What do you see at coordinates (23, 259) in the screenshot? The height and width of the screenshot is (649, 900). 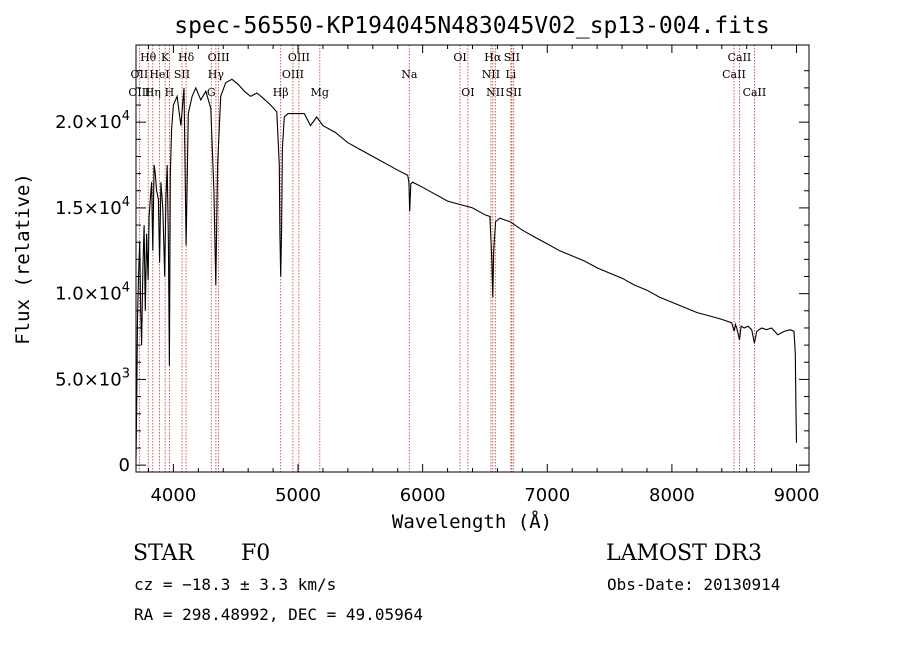 I see `y-axis-label: Flux (relative)` at bounding box center [23, 259].